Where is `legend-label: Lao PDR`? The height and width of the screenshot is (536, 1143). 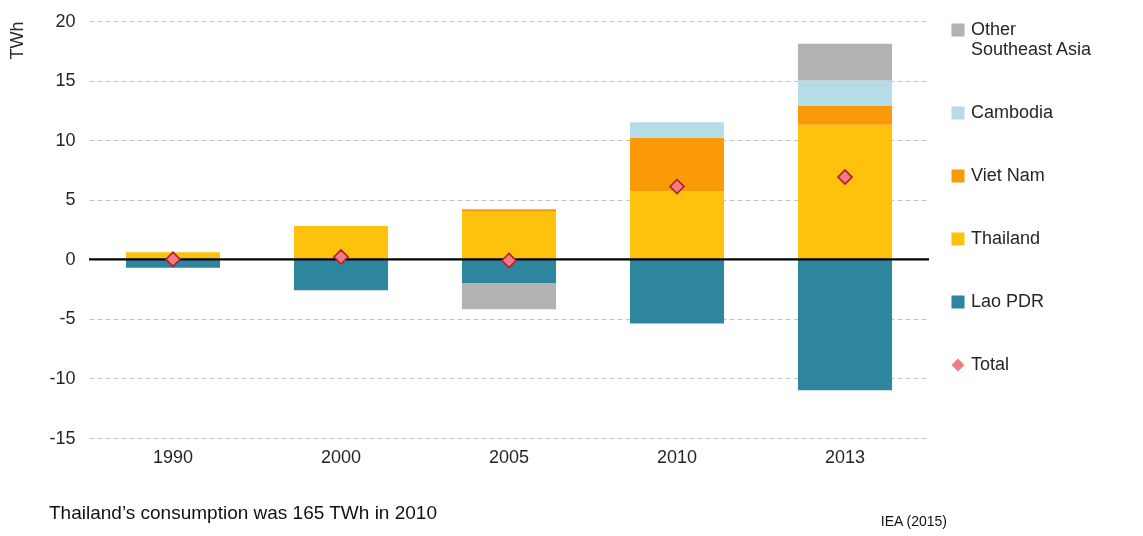
legend-label: Lao PDR is located at coordinates (1008, 301).